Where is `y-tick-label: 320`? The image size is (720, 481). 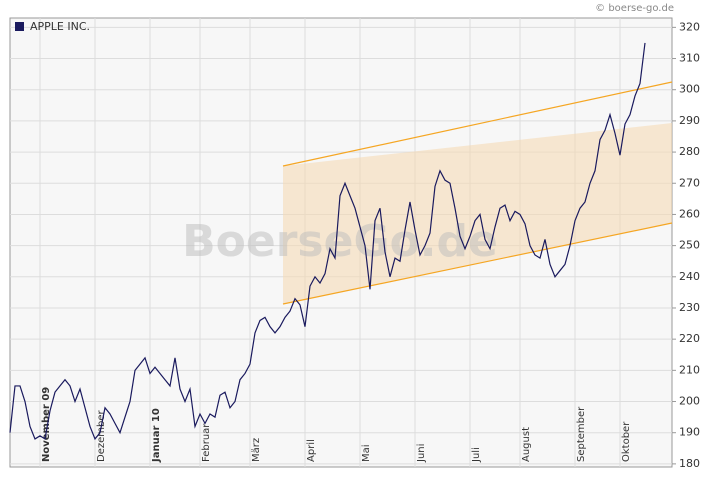
y-tick-label: 320 is located at coordinates (689, 26).